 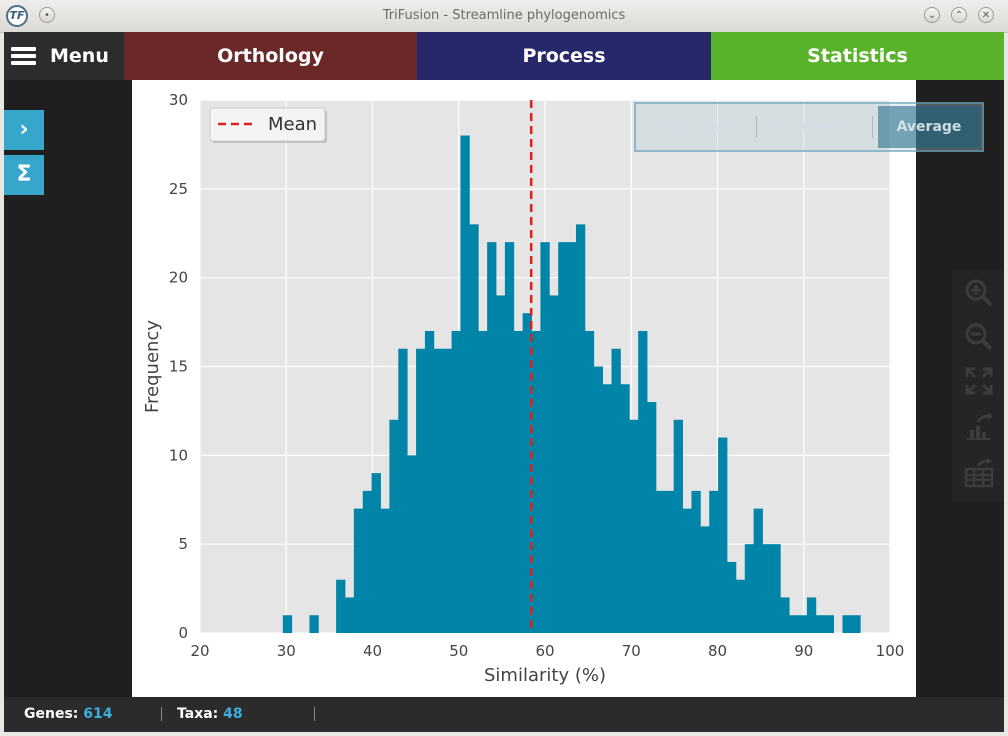 I want to click on y-axis-label: Frequency, so click(x=152, y=366).